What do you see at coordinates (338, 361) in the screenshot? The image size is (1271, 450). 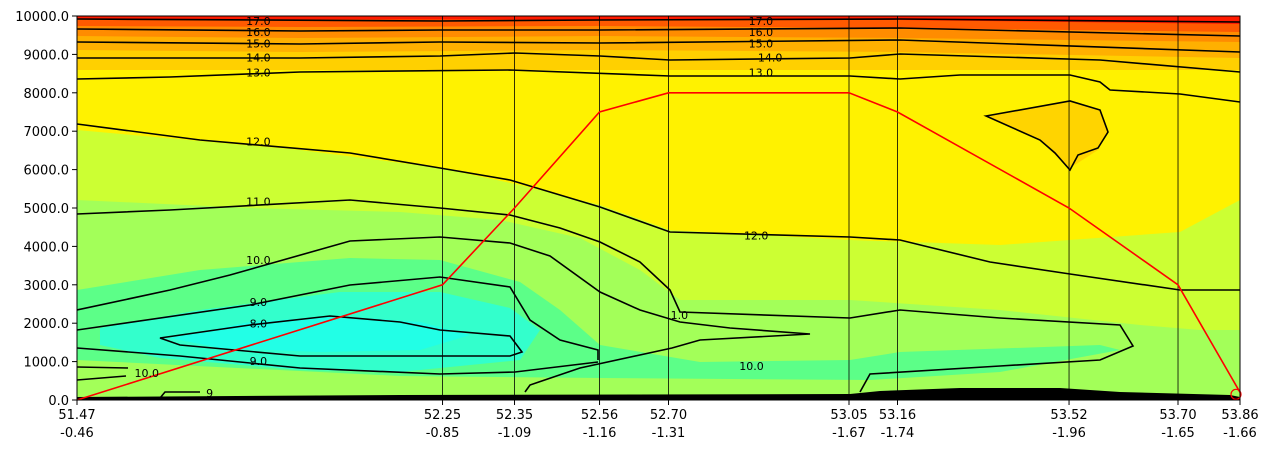 I see `contour-9-lower` at bounding box center [338, 361].